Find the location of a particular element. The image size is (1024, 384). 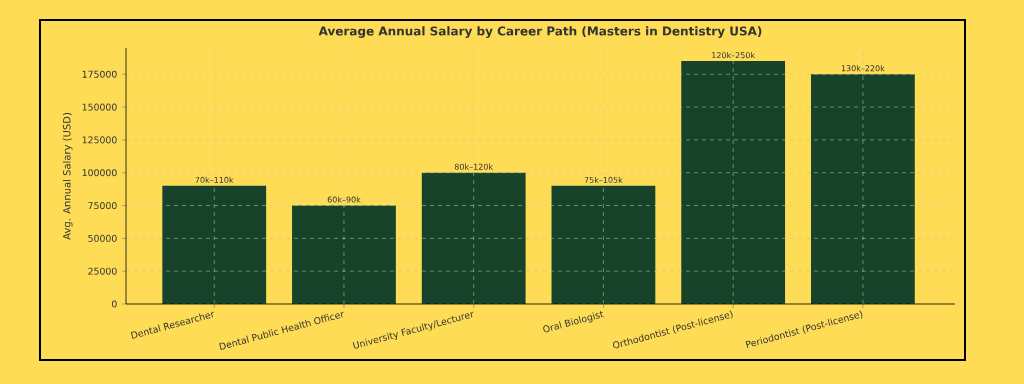

annotation: 60k–90k is located at coordinates (344, 199).